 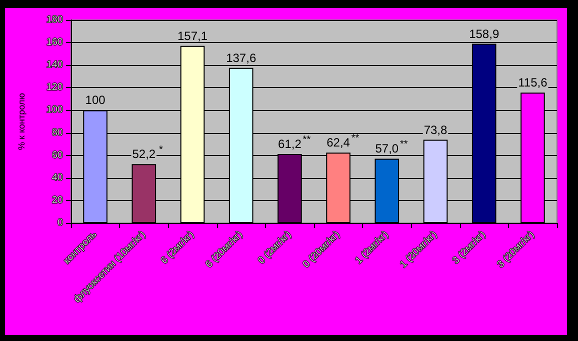 What do you see at coordinates (55, 20) in the screenshot?
I see `y-tick-label: 180` at bounding box center [55, 20].